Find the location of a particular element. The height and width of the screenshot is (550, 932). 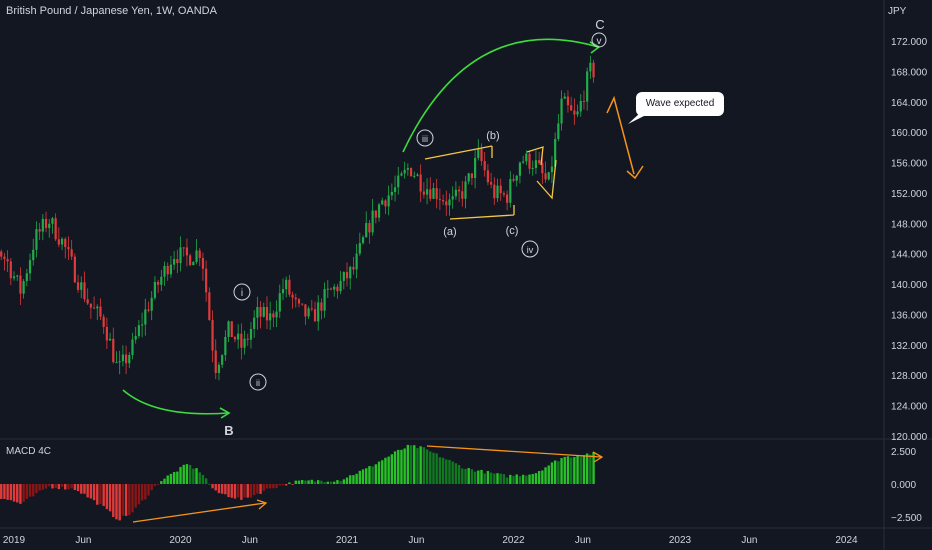

price-tick-label: 160.000 is located at coordinates (909, 133).